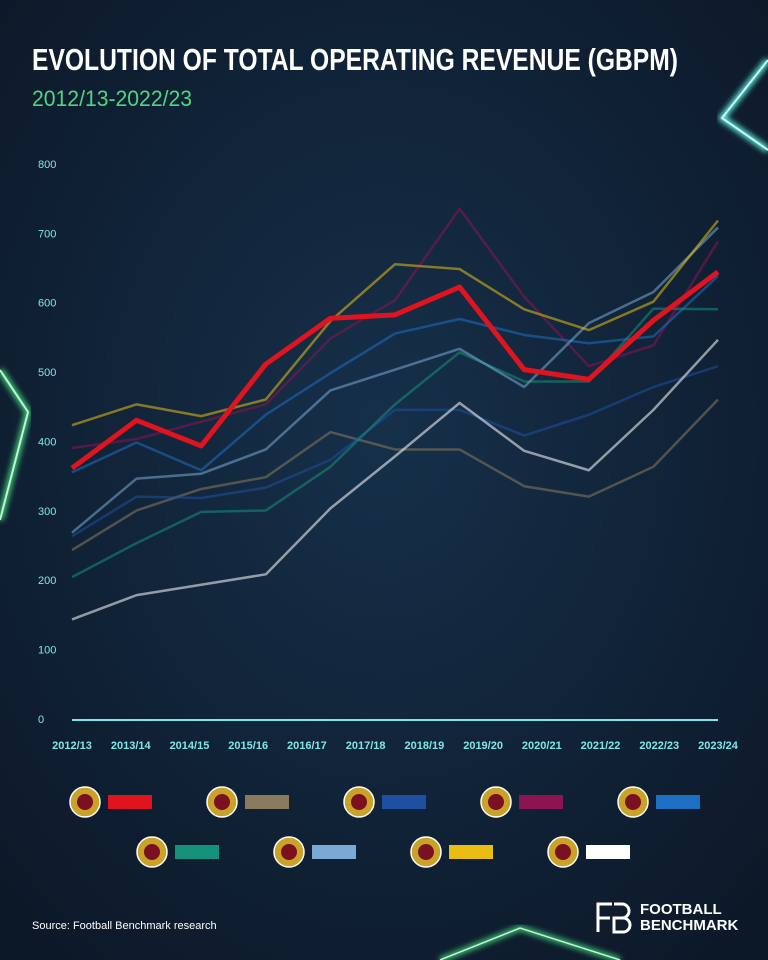  I want to click on x-tick-label: 2021/22, so click(601, 746).